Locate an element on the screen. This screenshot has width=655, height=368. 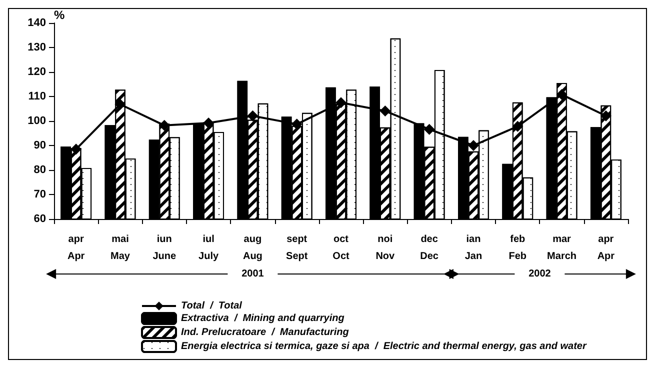
y-tick-label: 120 is located at coordinates (37, 72).